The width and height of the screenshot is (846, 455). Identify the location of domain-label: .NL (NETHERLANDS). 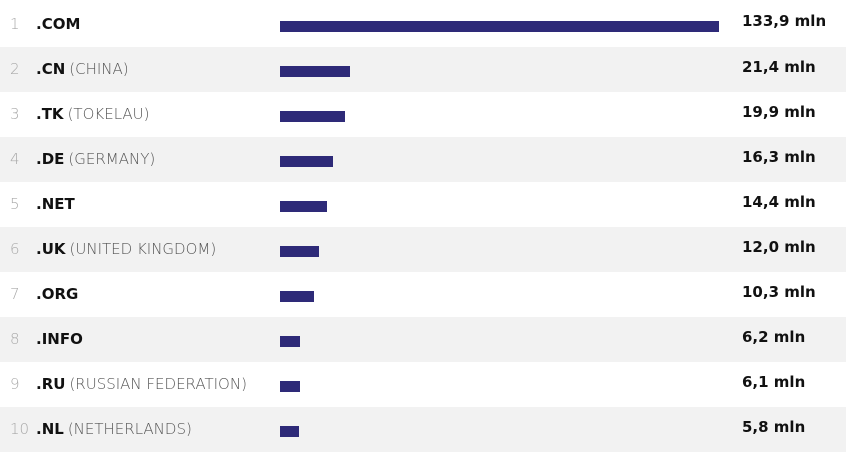
(114, 429).